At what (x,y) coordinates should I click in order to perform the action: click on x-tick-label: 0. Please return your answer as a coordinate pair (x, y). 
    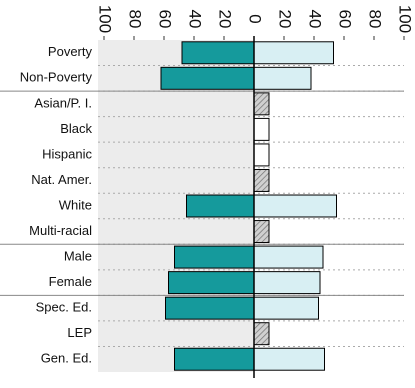
    Looking at the image, I should click on (255, 18).